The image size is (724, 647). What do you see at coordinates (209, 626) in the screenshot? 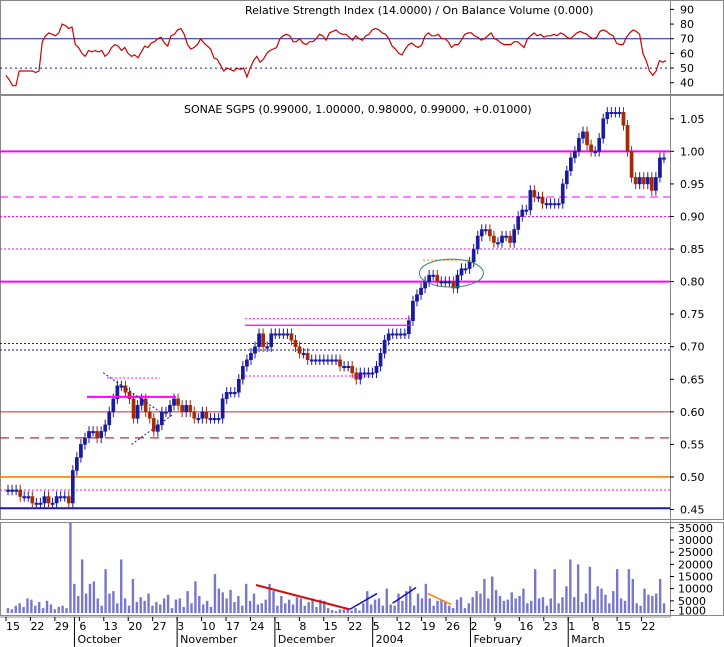
I see `x-tick-label: 10` at bounding box center [209, 626].